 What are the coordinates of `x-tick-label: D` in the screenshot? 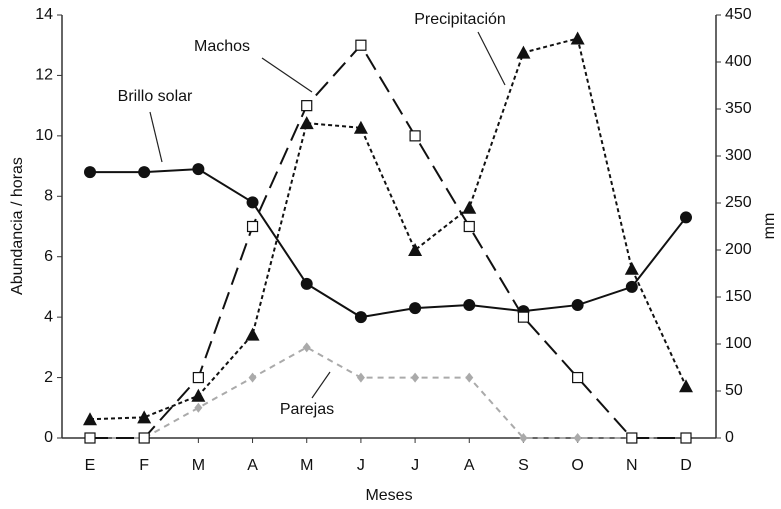 It's located at (686, 465).